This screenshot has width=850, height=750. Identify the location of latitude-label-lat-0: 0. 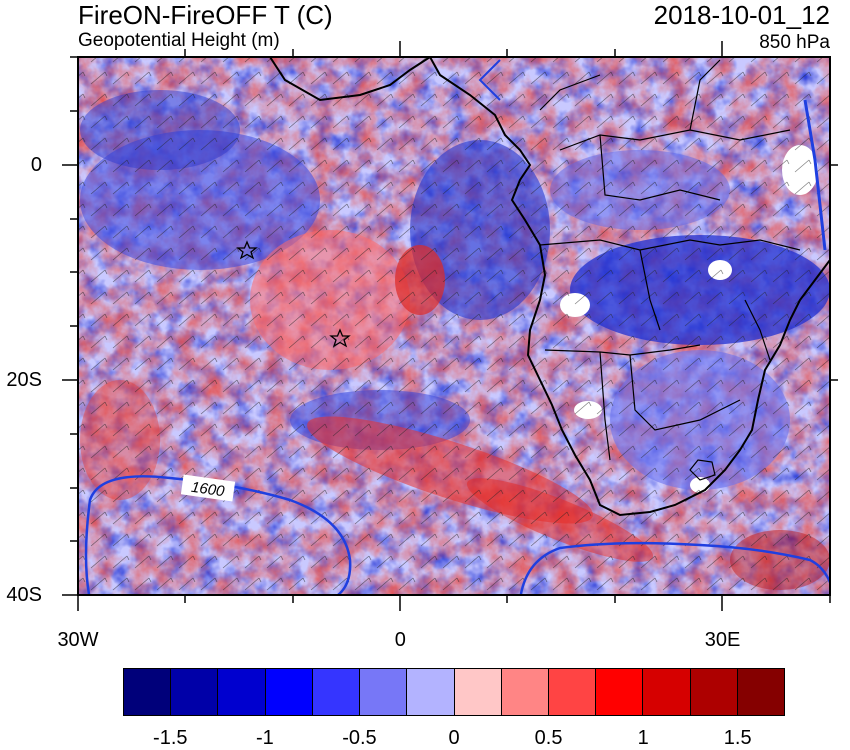
(36, 164).